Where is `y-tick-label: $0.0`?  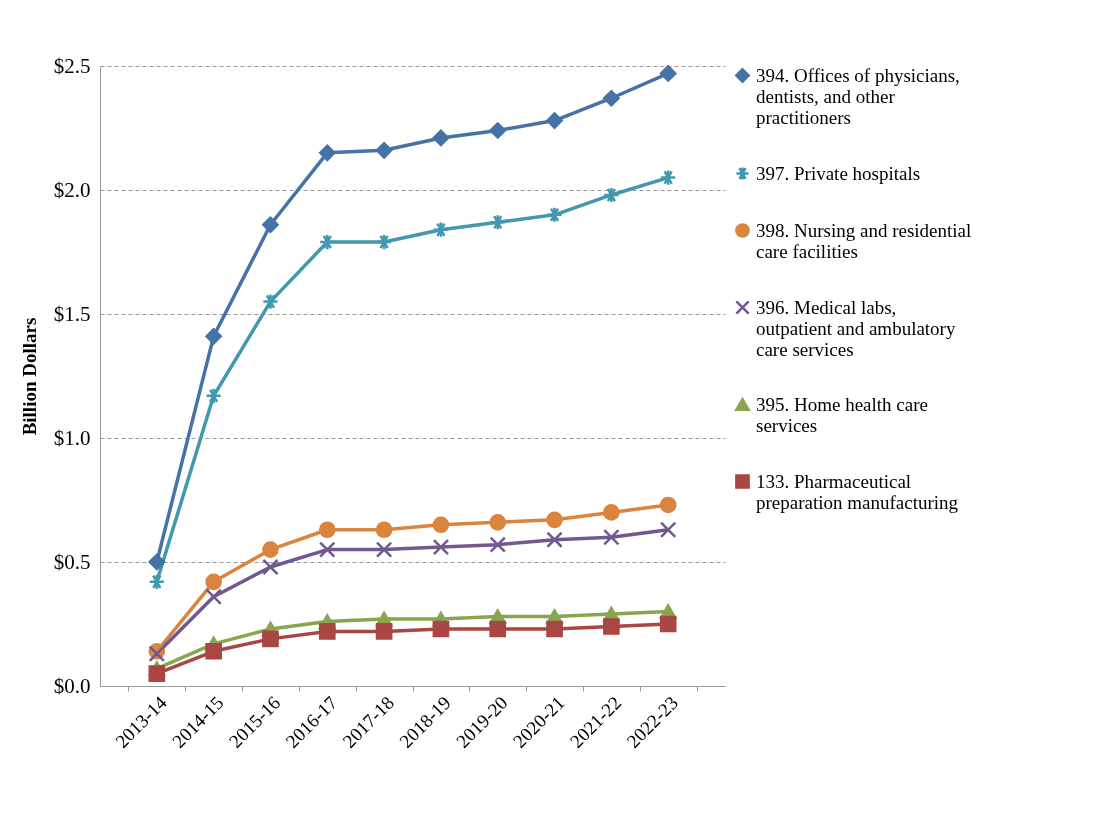 y-tick-label: $0.0 is located at coordinates (72, 685).